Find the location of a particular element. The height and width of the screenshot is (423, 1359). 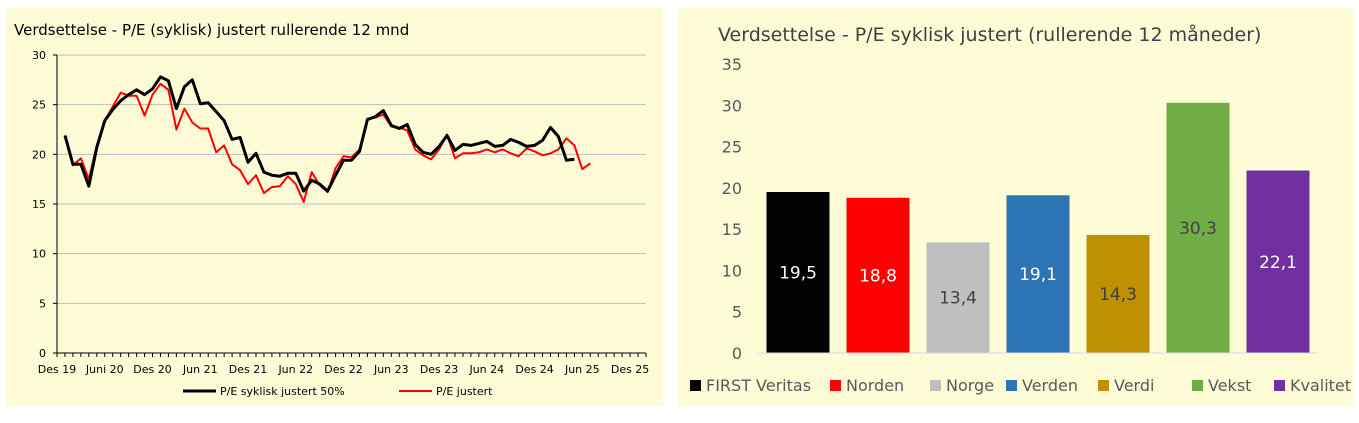

bar-value-label: 13,4 is located at coordinates (958, 299).